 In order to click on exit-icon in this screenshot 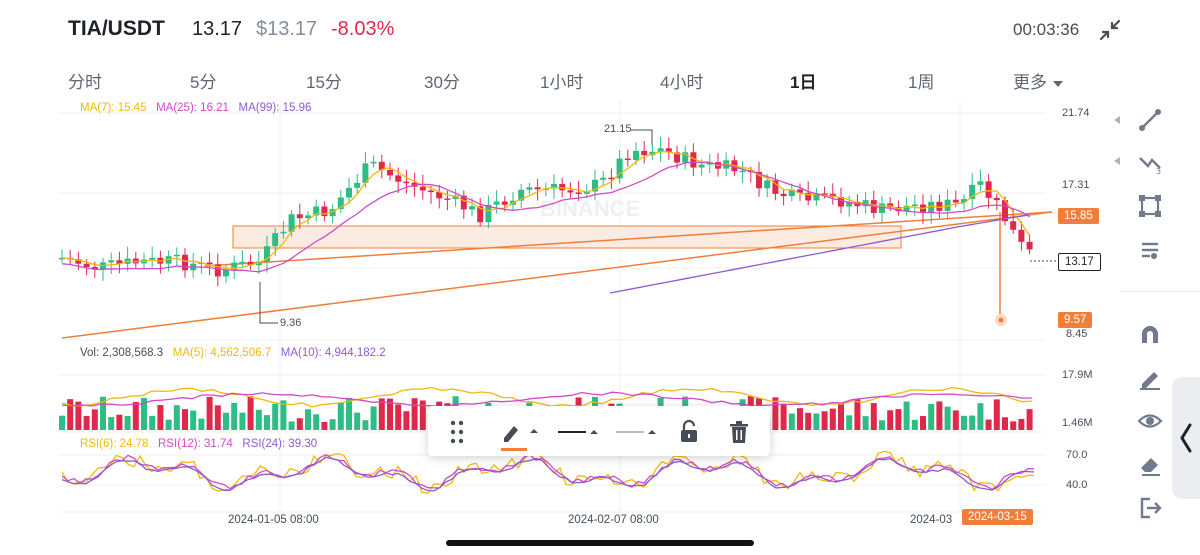, I will do `click(1150, 508)`.